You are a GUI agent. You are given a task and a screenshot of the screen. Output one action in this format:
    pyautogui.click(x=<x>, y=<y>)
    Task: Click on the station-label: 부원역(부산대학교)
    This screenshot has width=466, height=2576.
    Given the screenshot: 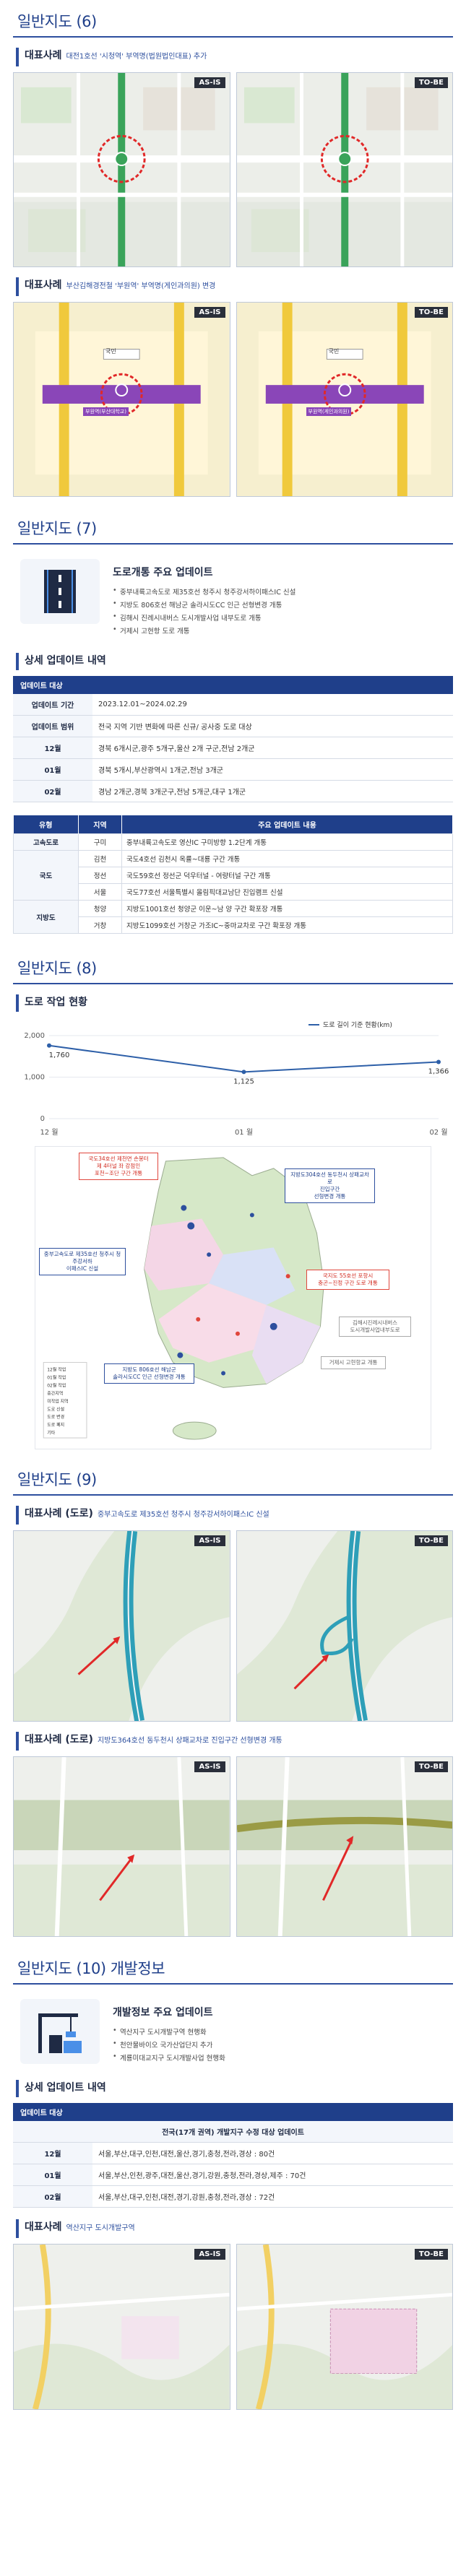 What is the action you would take?
    pyautogui.click(x=106, y=411)
    